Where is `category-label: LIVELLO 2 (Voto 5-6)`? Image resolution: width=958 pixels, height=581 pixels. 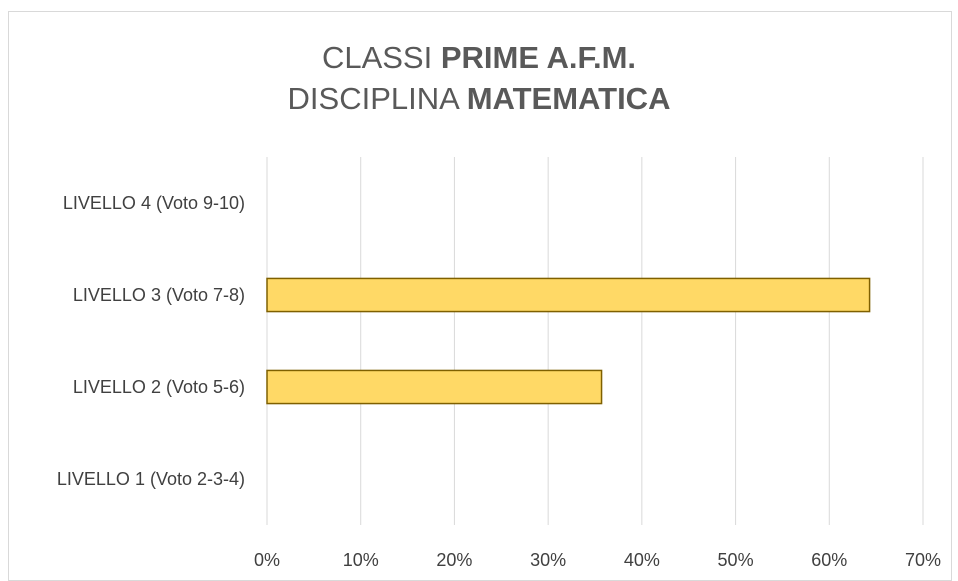
category-label: LIVELLO 2 (Voto 5-6) is located at coordinates (159, 387).